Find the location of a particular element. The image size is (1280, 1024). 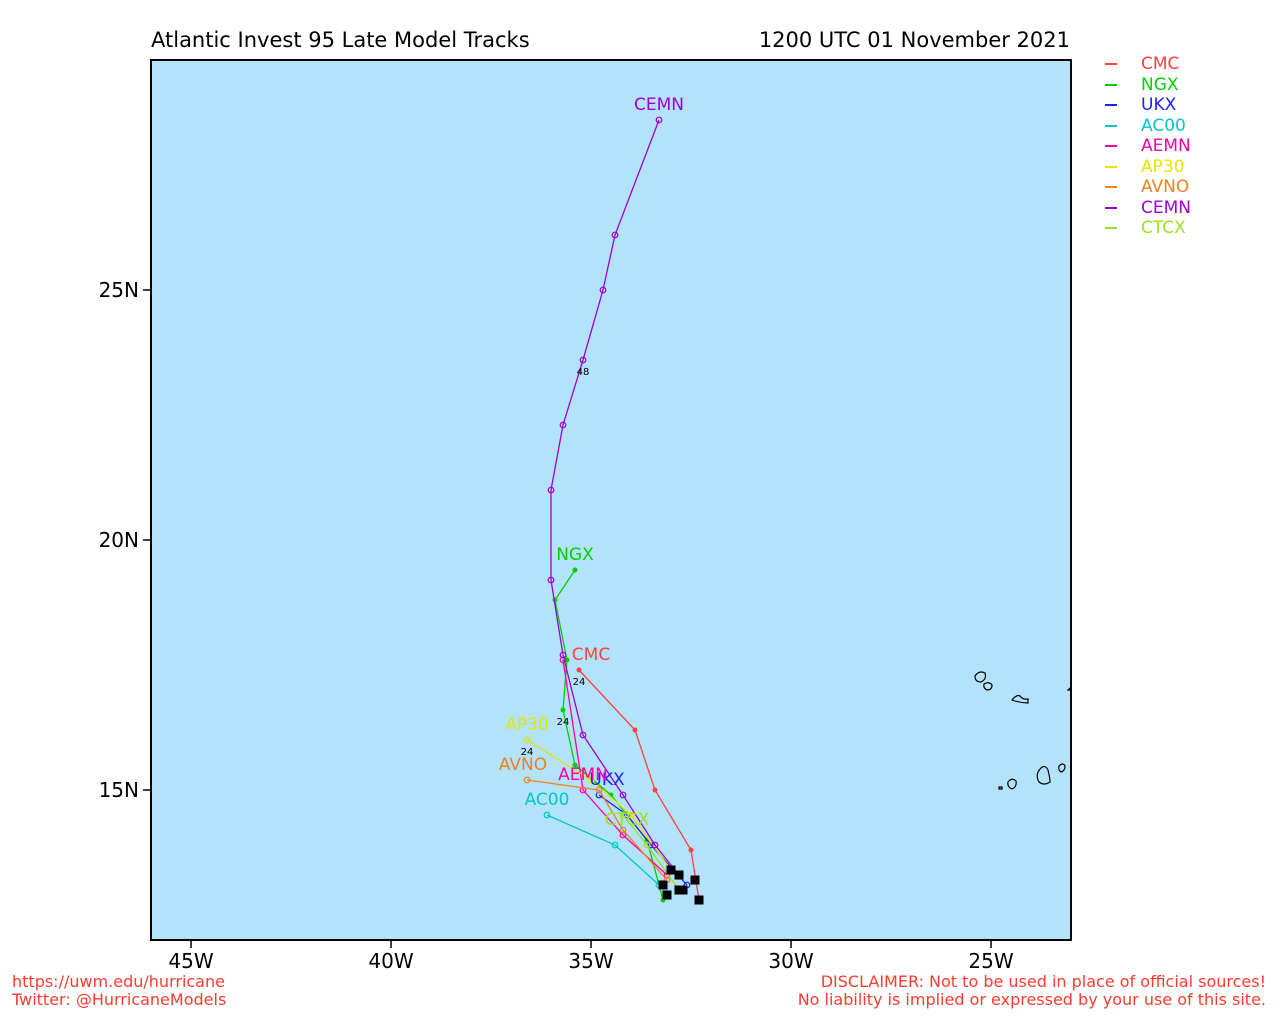

y-tick-label: 20N is located at coordinates (119, 540).